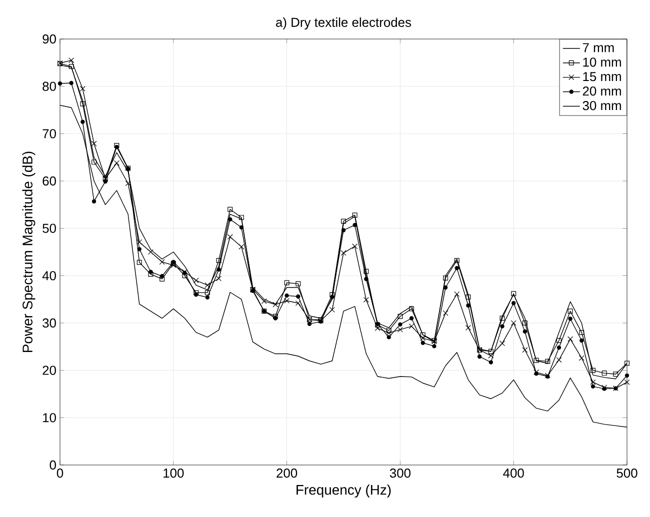 The width and height of the screenshot is (650, 517). What do you see at coordinates (49, 133) in the screenshot?
I see `y-tick-label: 70` at bounding box center [49, 133].